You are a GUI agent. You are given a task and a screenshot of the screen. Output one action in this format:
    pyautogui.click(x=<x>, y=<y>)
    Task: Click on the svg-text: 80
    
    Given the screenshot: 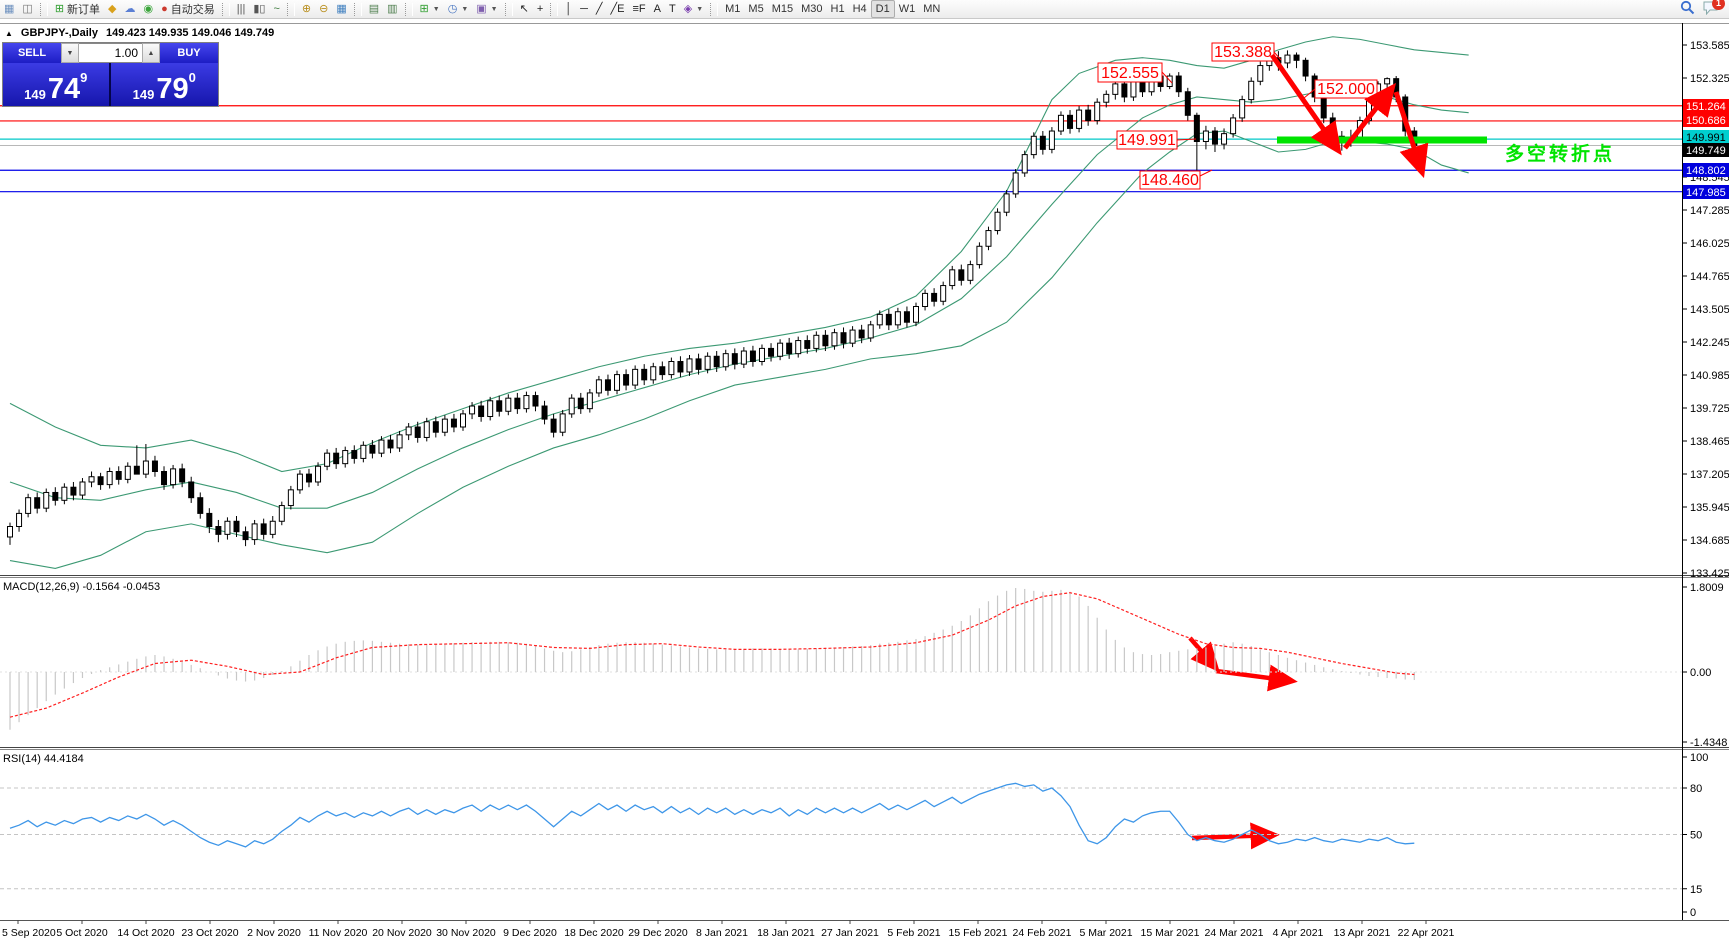 What is the action you would take?
    pyautogui.click(x=1696, y=789)
    